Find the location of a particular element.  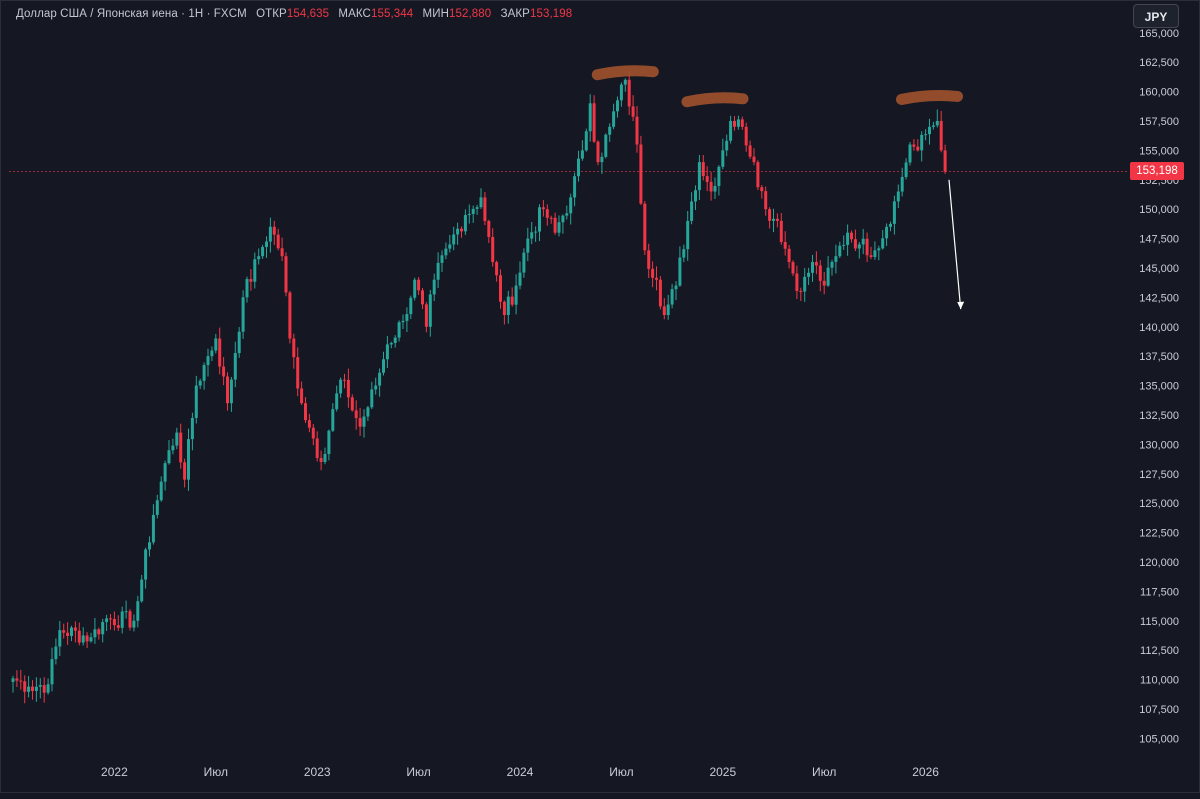

price-tick-label: 155,000 is located at coordinates (1159, 151).